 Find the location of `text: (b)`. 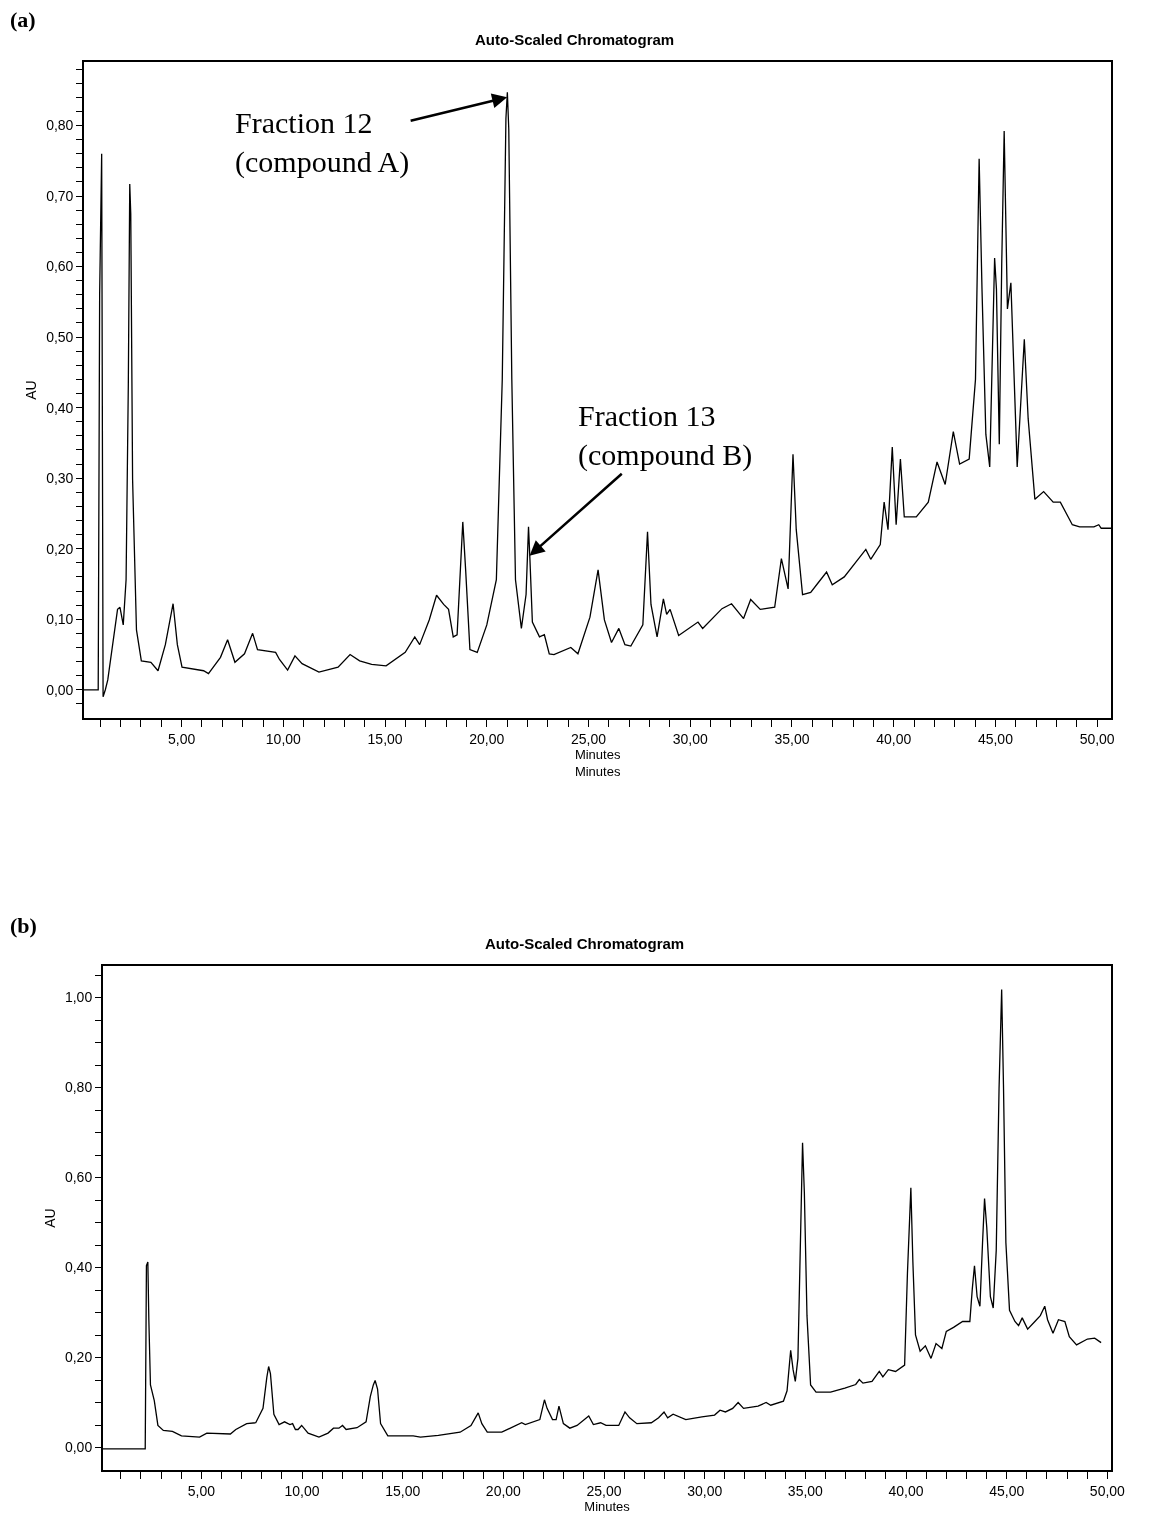

text: (b) is located at coordinates (23, 925).